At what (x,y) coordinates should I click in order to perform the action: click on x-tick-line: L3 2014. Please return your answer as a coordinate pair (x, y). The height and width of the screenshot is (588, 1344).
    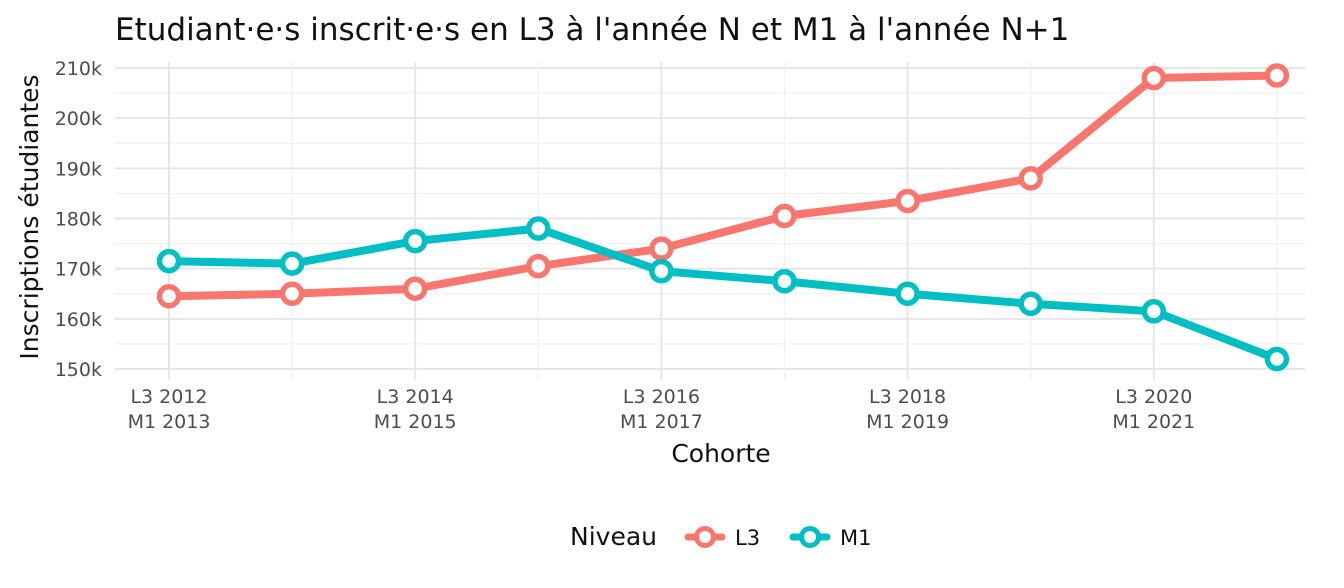
    Looking at the image, I should click on (415, 397).